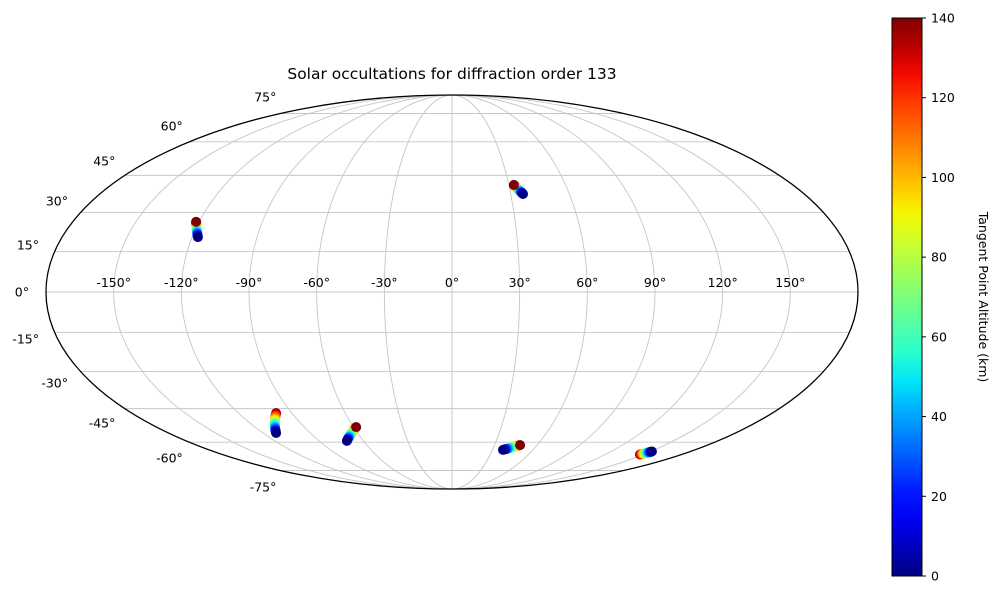 The width and height of the screenshot is (1000, 600). Describe the element at coordinates (655, 282) in the screenshot. I see `lon-tick-label: 90°` at that location.